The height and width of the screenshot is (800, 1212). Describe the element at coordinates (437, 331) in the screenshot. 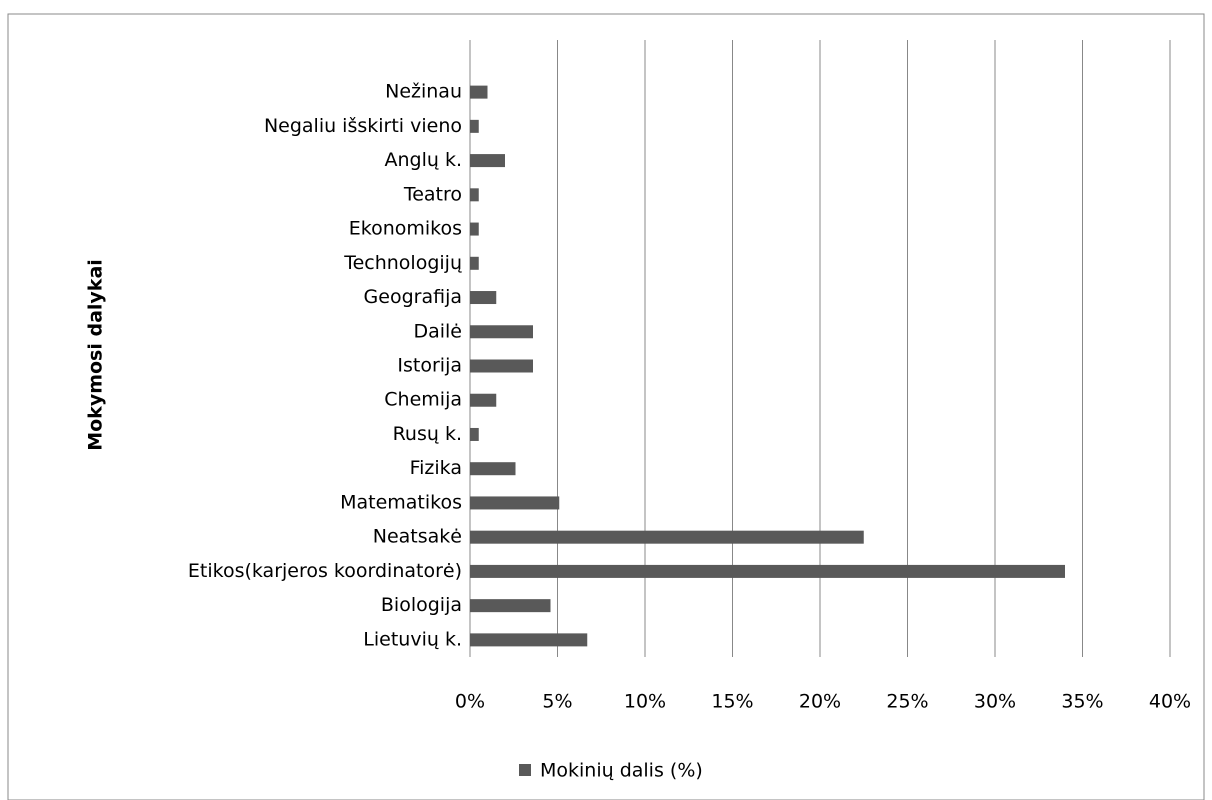

I see `y-tick-label: Dailė` at that location.